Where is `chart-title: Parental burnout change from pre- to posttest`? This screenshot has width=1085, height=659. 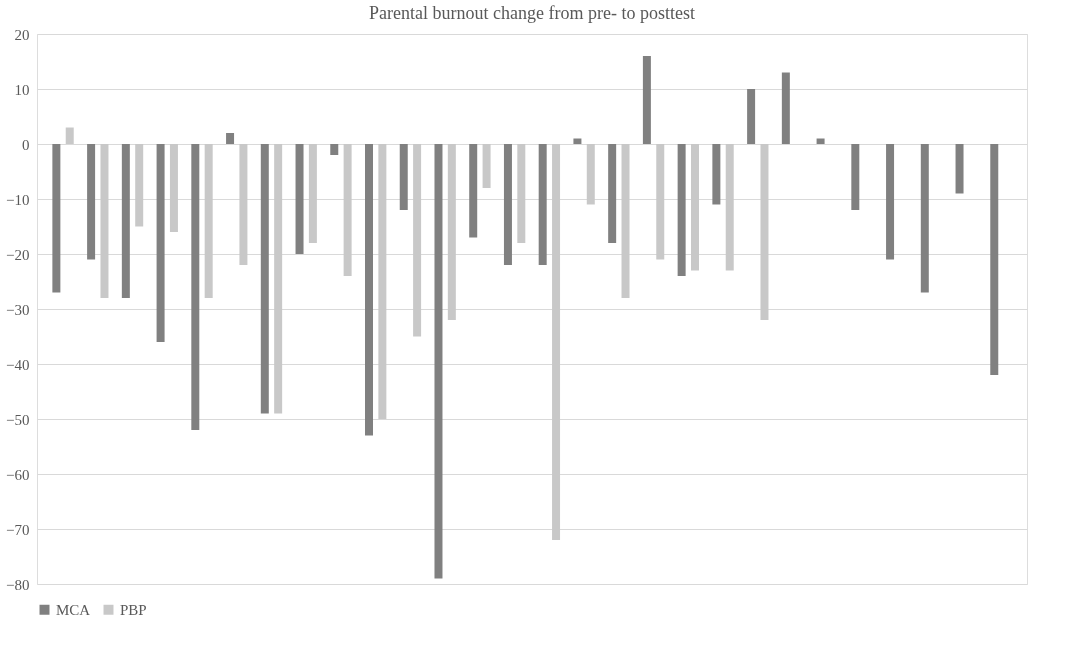 chart-title: Parental burnout change from pre- to posttest is located at coordinates (532, 13).